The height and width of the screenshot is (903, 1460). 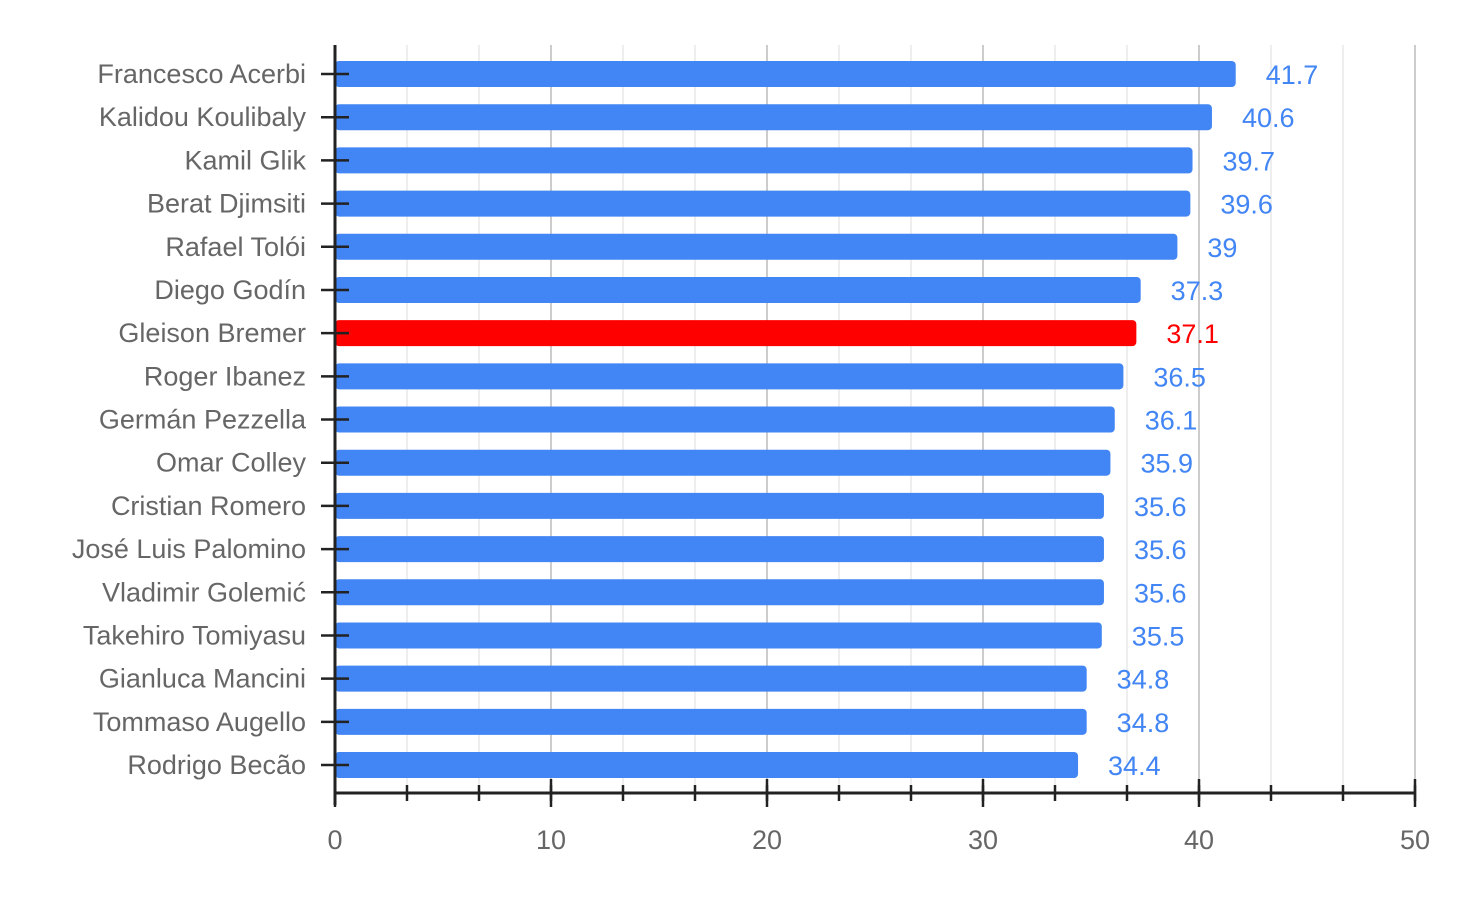 What do you see at coordinates (1192, 334) in the screenshot?
I see `data-label: 37.1` at bounding box center [1192, 334].